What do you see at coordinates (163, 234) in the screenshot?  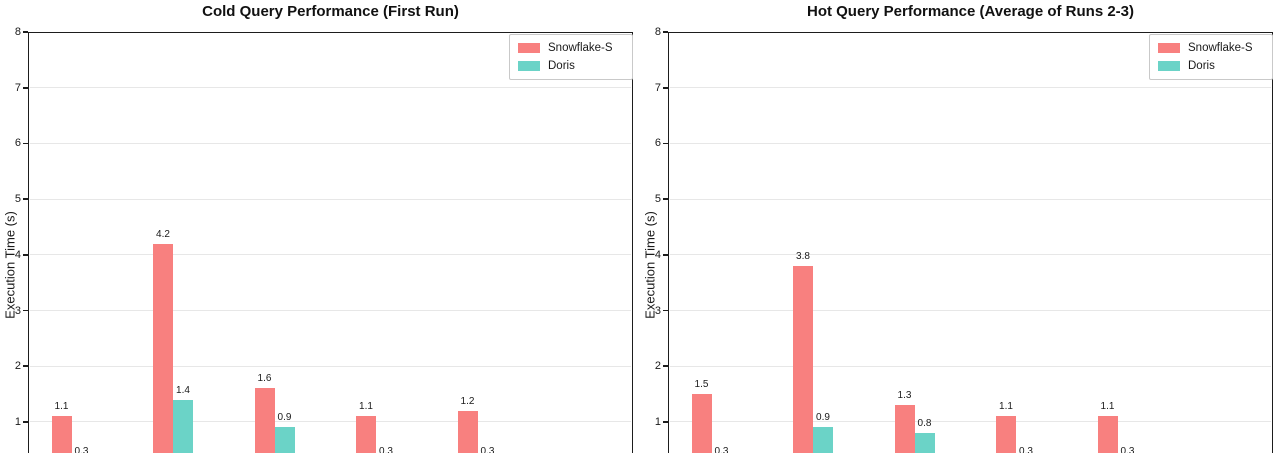 I see `bar-value-label: 4.2` at bounding box center [163, 234].